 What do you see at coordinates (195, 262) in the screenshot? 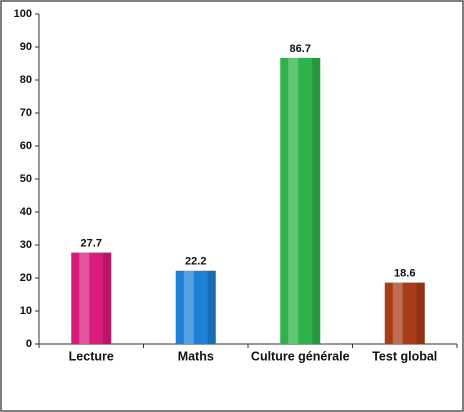
I see `value-label: 22.2` at bounding box center [195, 262].